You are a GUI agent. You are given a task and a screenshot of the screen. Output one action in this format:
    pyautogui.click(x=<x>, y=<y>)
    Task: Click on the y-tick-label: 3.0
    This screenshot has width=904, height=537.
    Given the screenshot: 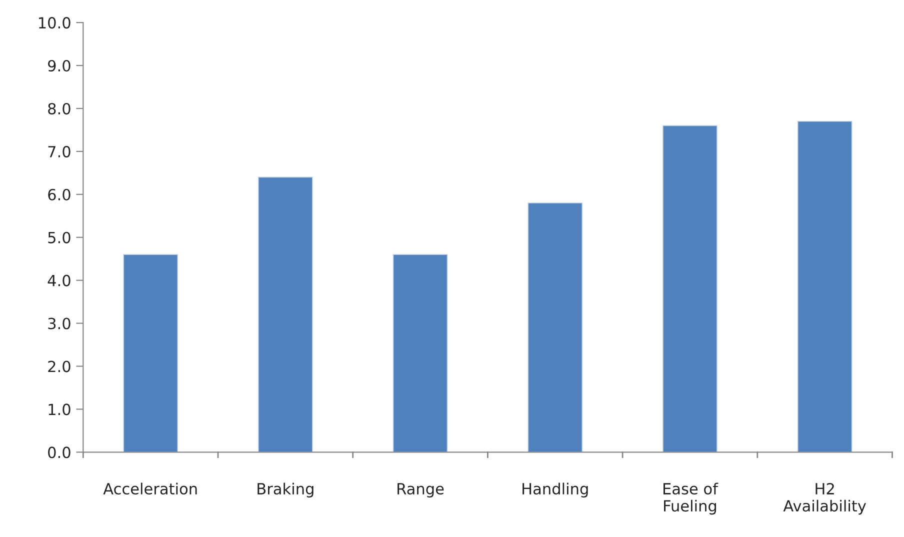 What is the action you would take?
    pyautogui.click(x=59, y=324)
    